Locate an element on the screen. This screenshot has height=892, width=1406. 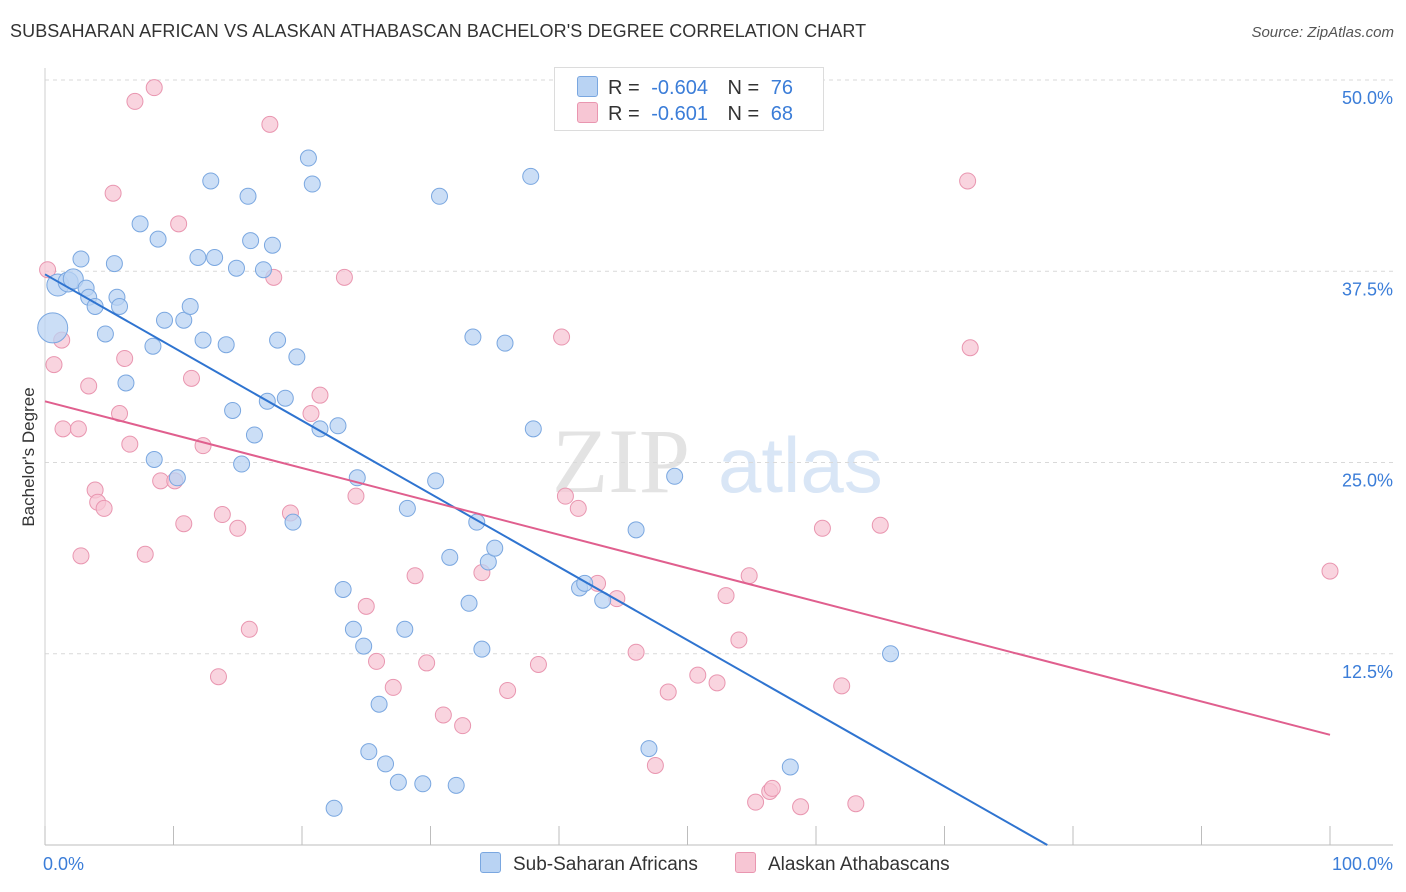
x-tick-label: 0.0% is located at coordinates (63, 864).